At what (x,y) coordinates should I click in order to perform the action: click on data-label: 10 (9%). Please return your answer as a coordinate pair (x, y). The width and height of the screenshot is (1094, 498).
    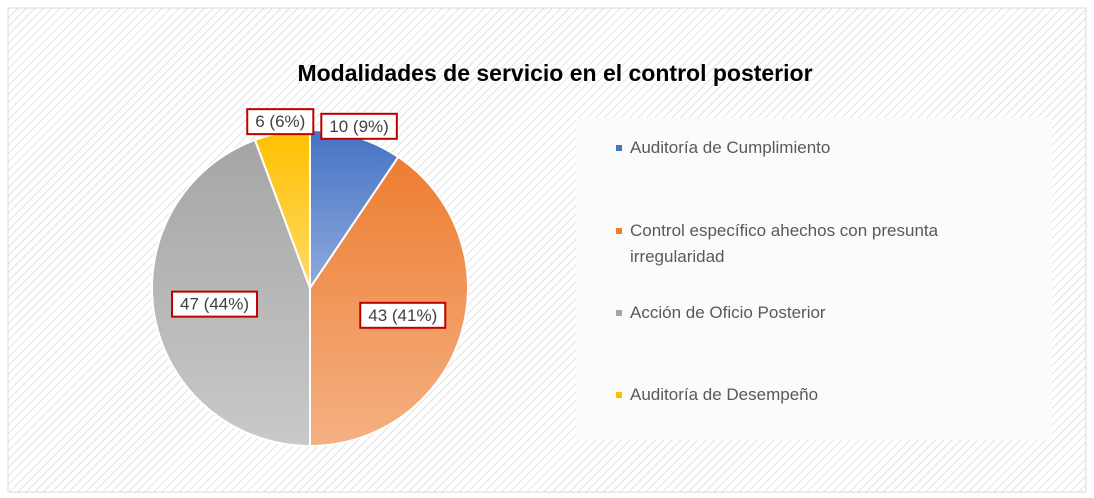
    Looking at the image, I should click on (359, 126).